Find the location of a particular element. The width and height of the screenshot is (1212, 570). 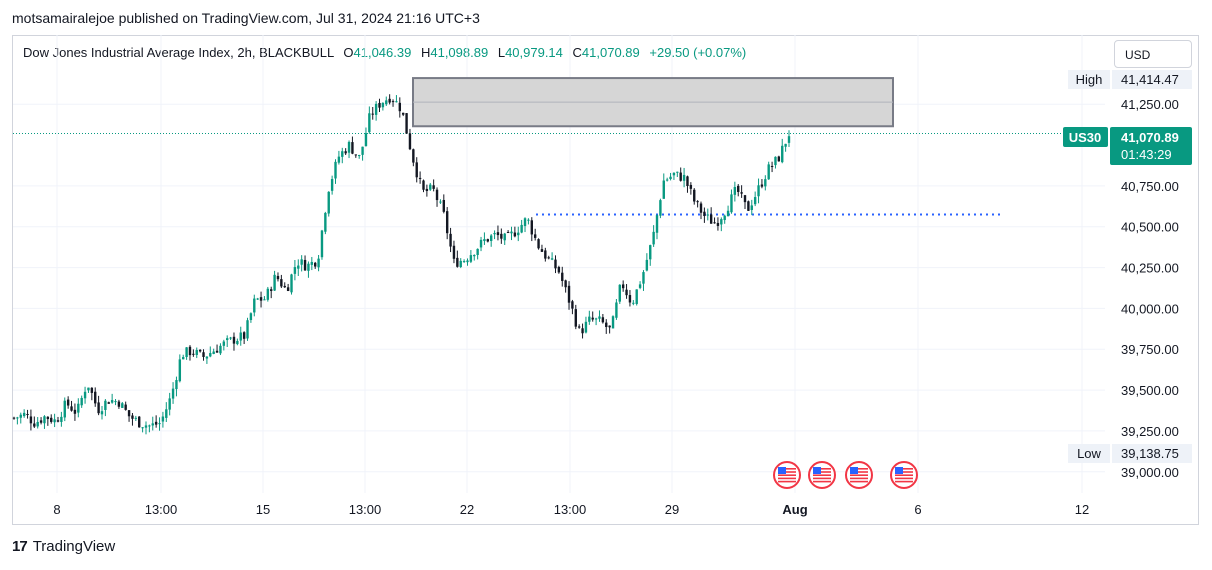

change-value: +29.50 (+0.07%) is located at coordinates (698, 52).